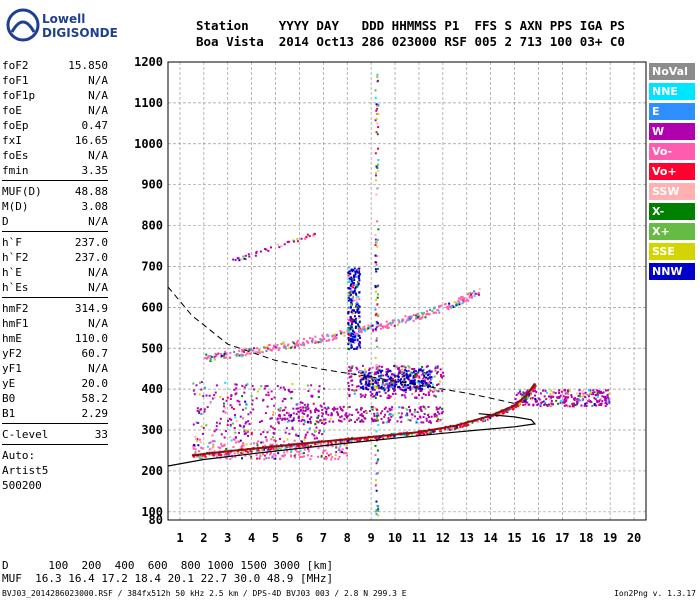 The width and height of the screenshot is (700, 600). Describe the element at coordinates (95, 206) in the screenshot. I see `param-value: 3.08` at that location.